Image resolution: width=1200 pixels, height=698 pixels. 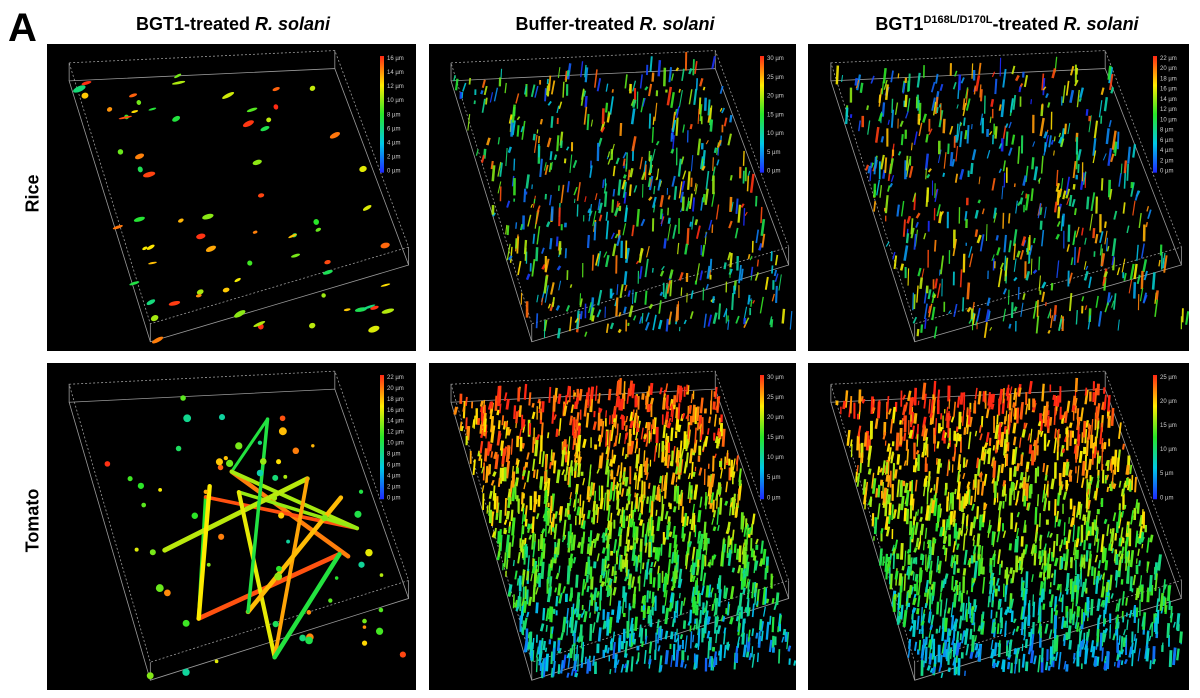 I want to click on figure-label: A, so click(x=22, y=28).